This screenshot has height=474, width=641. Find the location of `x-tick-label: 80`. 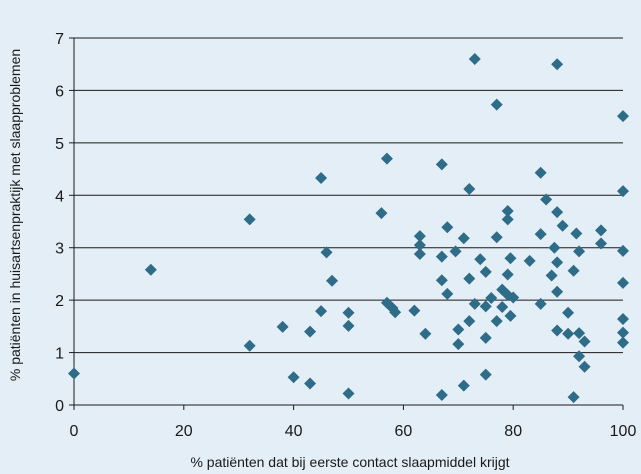

x-tick-label: 80 is located at coordinates (513, 431).